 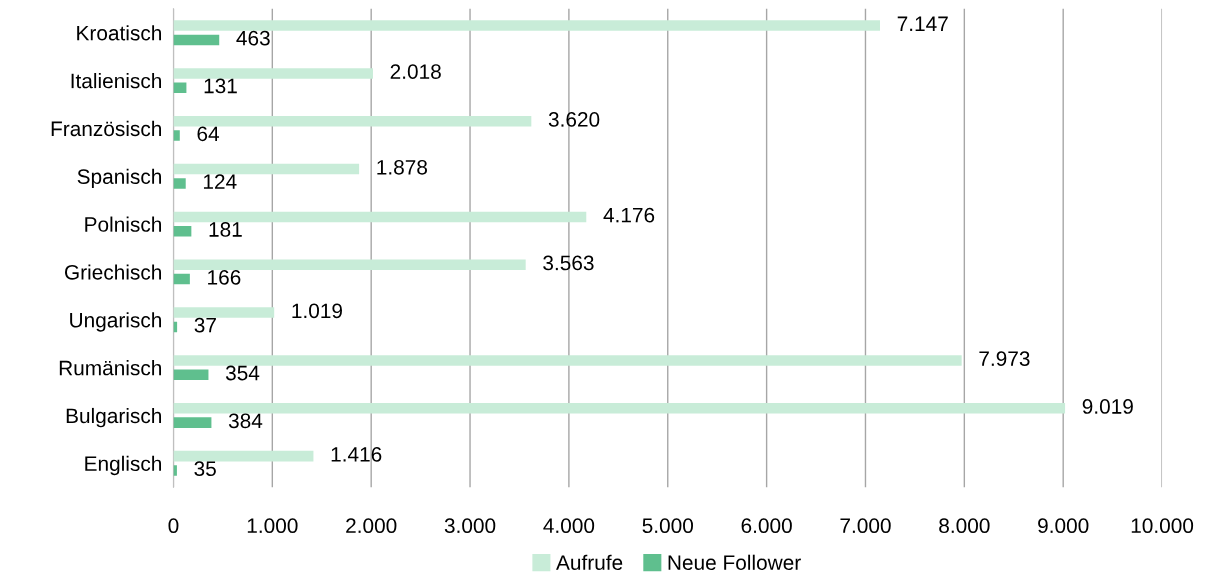 What do you see at coordinates (119, 33) in the screenshot?
I see `y-tick-label: Kroatisch` at bounding box center [119, 33].